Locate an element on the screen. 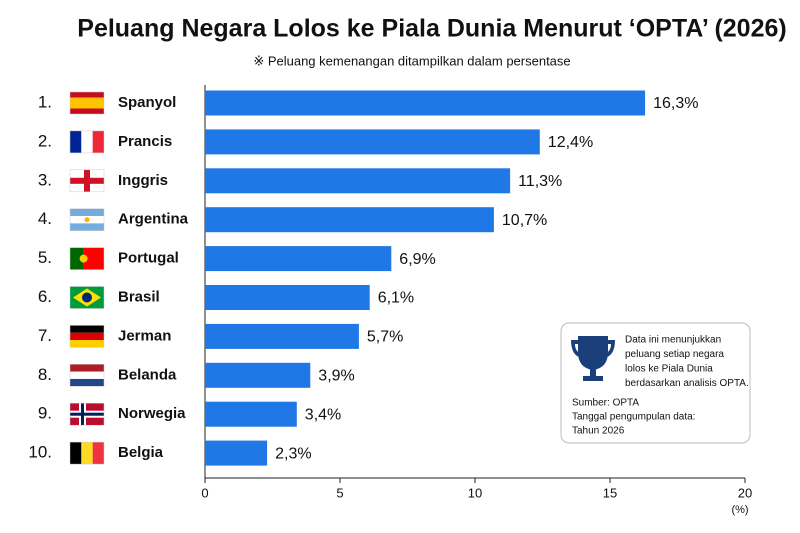  note-text: berdasarkan analisis OPTA. is located at coordinates (687, 383).